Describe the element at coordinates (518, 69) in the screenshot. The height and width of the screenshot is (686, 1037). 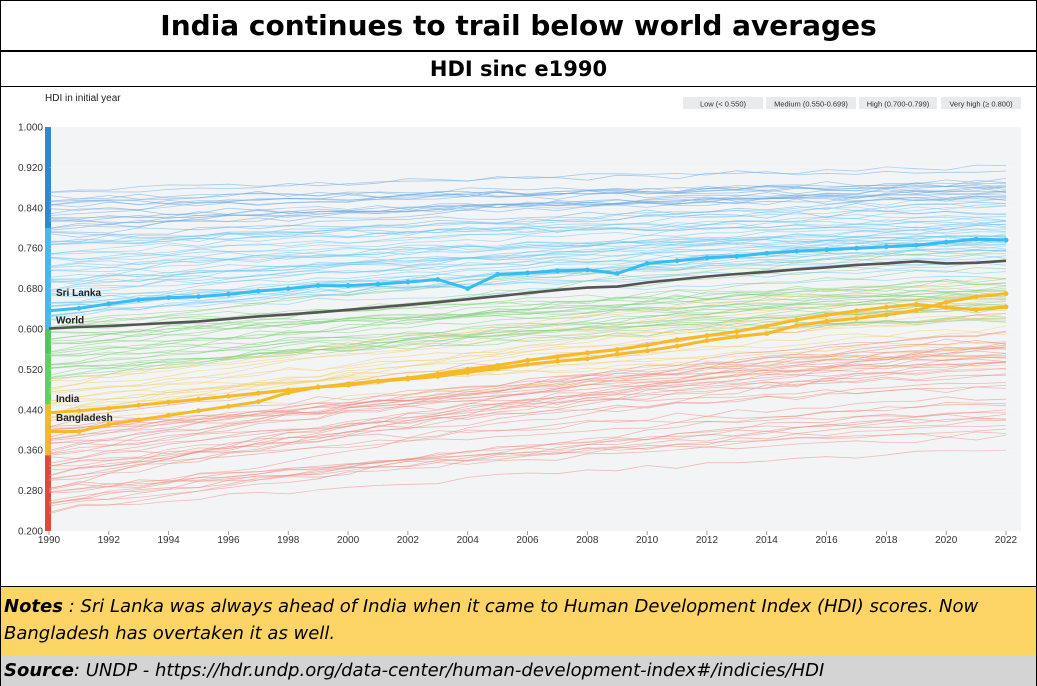
I see `chart-subtitle: HDI sinc e1990` at that location.